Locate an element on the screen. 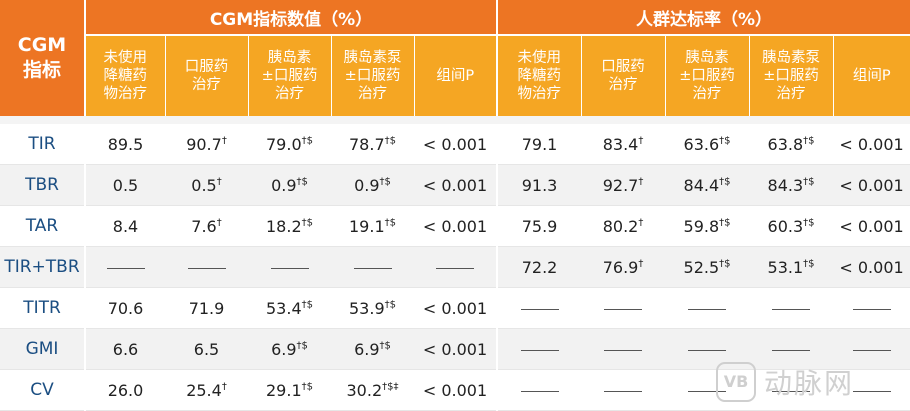 Image resolution: width=910 pixels, height=411 pixels. cell-value: 0.5 is located at coordinates (125, 185).